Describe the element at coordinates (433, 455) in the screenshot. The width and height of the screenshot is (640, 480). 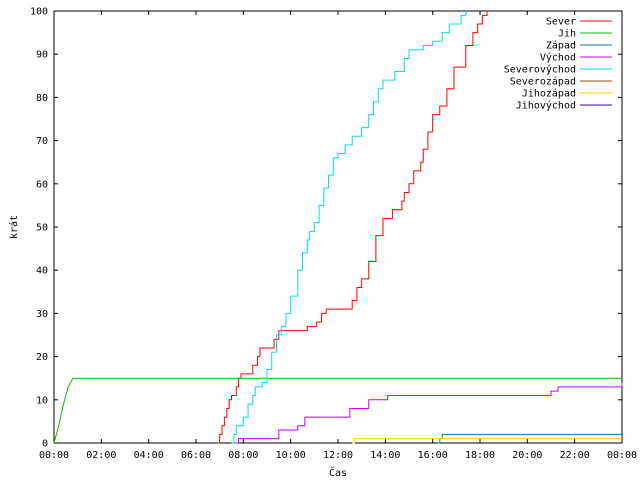
I see `x-tick-label: 16:00` at that location.